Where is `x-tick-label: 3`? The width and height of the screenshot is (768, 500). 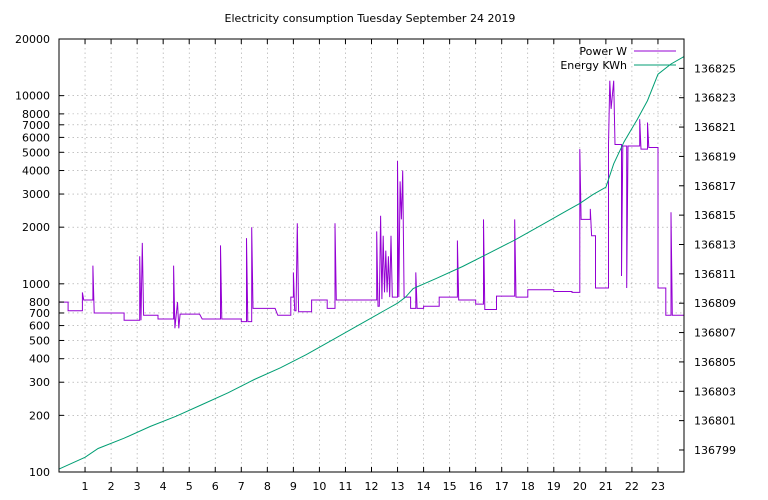 x-tick-label: 3 is located at coordinates (137, 486).